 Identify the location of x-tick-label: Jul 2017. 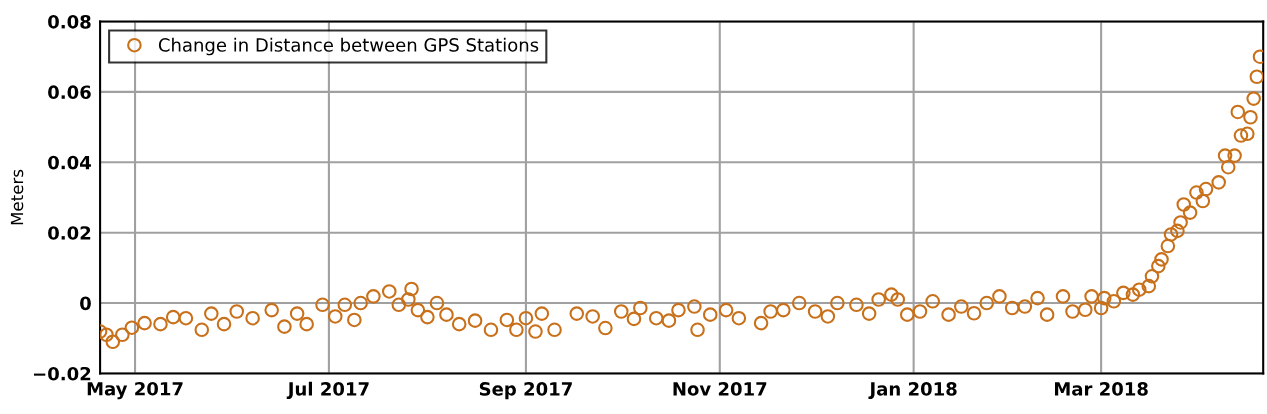
(327, 390).